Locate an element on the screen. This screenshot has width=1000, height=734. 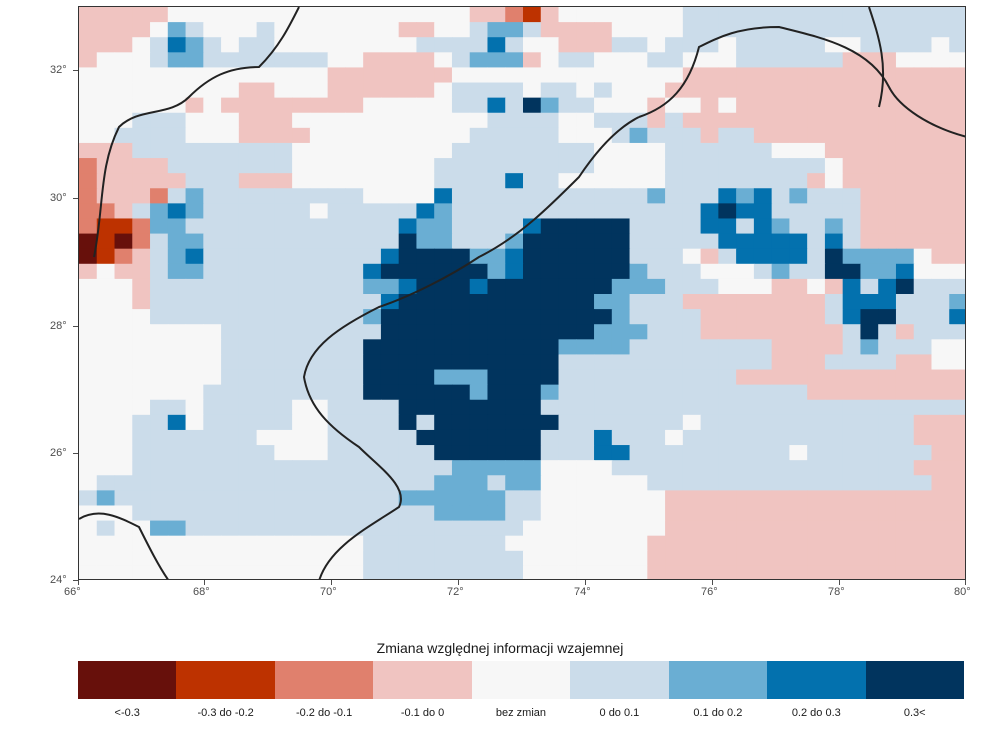
y-tick-label-26: 26° is located at coordinates (58, 453).